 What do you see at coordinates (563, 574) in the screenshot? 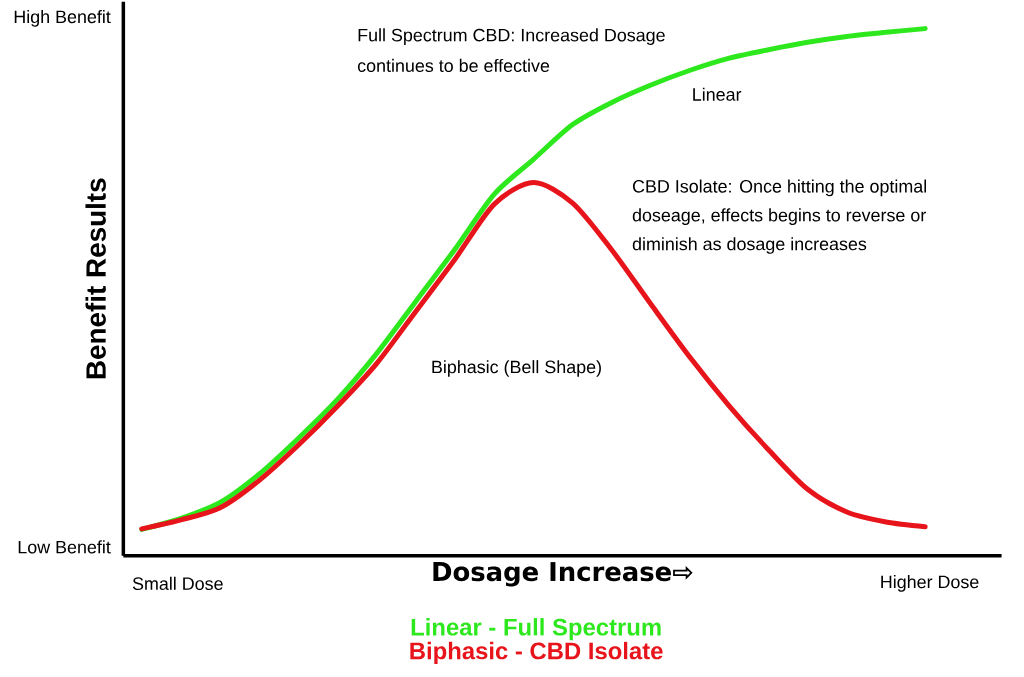
I see `x-axis-title: Dosage Increase⇨` at bounding box center [563, 574].